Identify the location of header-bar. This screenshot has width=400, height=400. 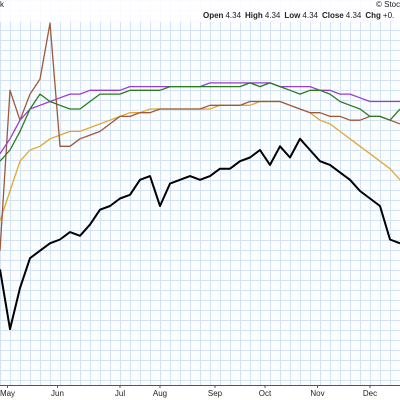
(200, 11).